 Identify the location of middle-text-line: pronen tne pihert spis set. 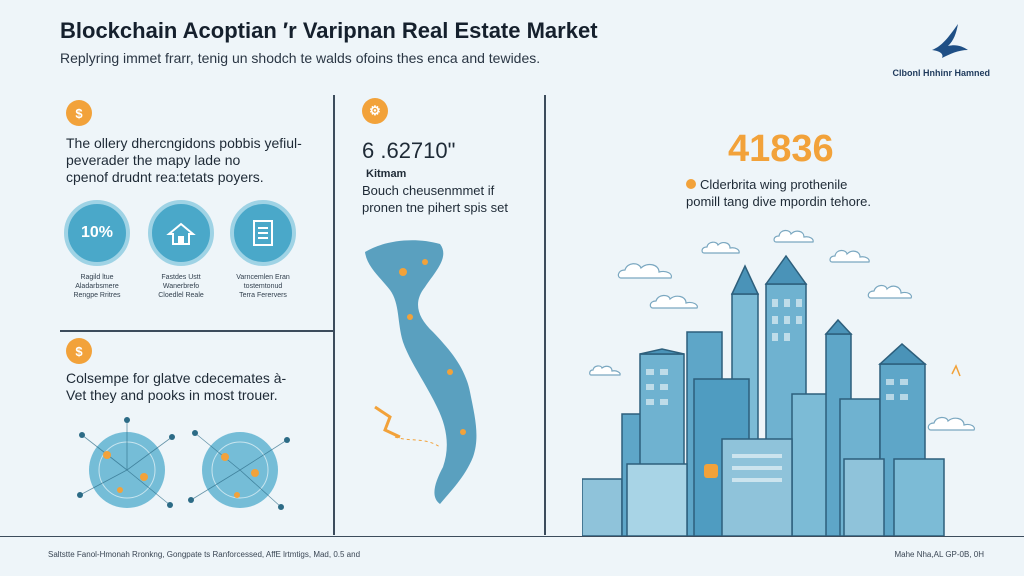
(435, 207).